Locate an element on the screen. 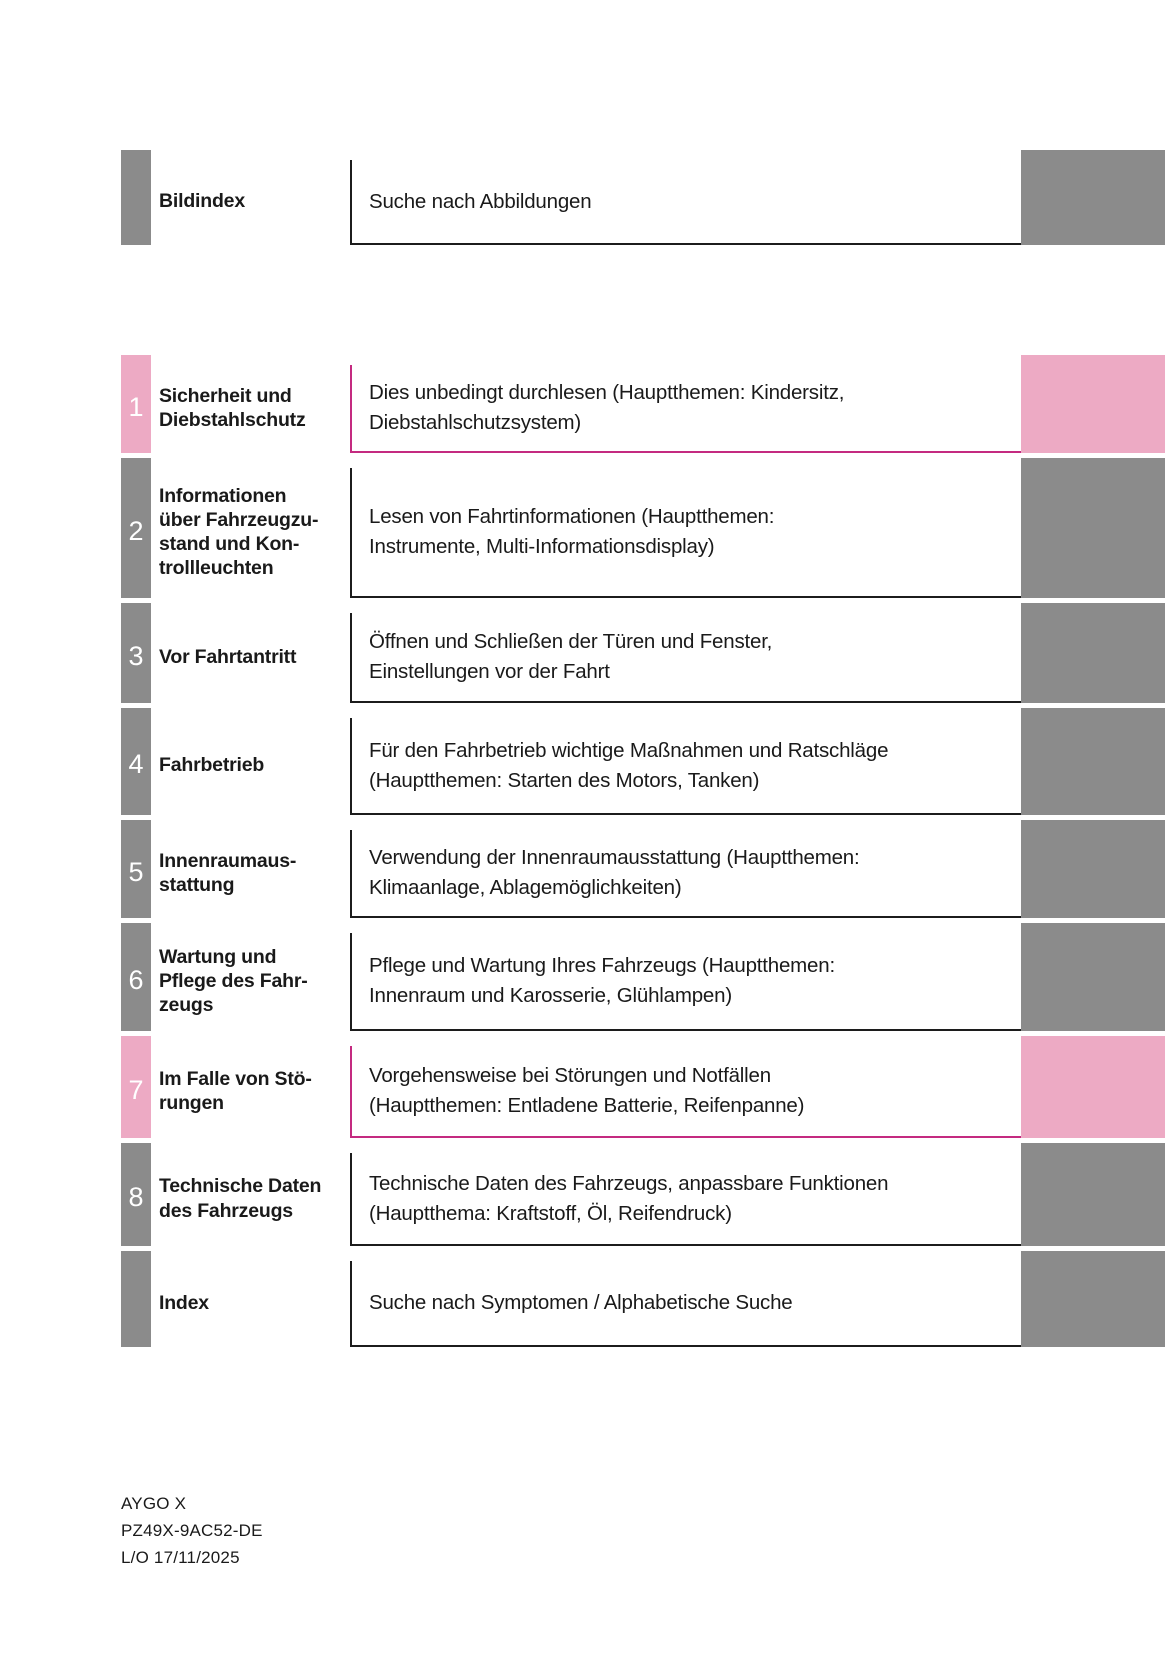 This screenshot has width=1165, height=1653. section-number-block: 1 is located at coordinates (136, 404).